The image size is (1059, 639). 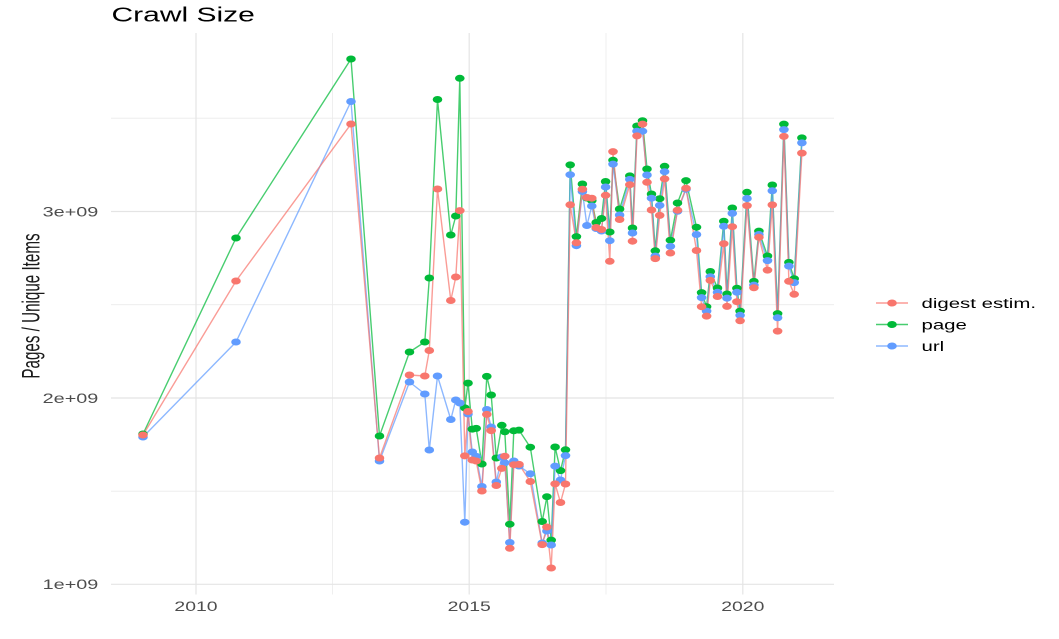 I want to click on svg-text: 2015, so click(x=469, y=606).